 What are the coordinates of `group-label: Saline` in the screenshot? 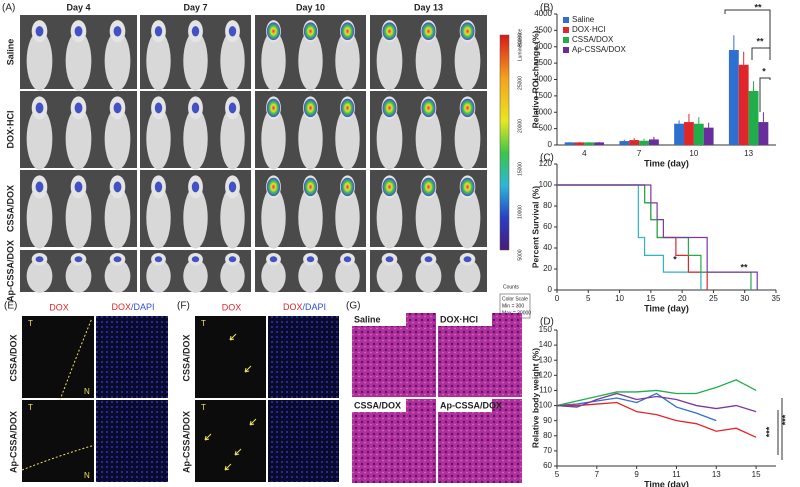 It's located at (367, 319).